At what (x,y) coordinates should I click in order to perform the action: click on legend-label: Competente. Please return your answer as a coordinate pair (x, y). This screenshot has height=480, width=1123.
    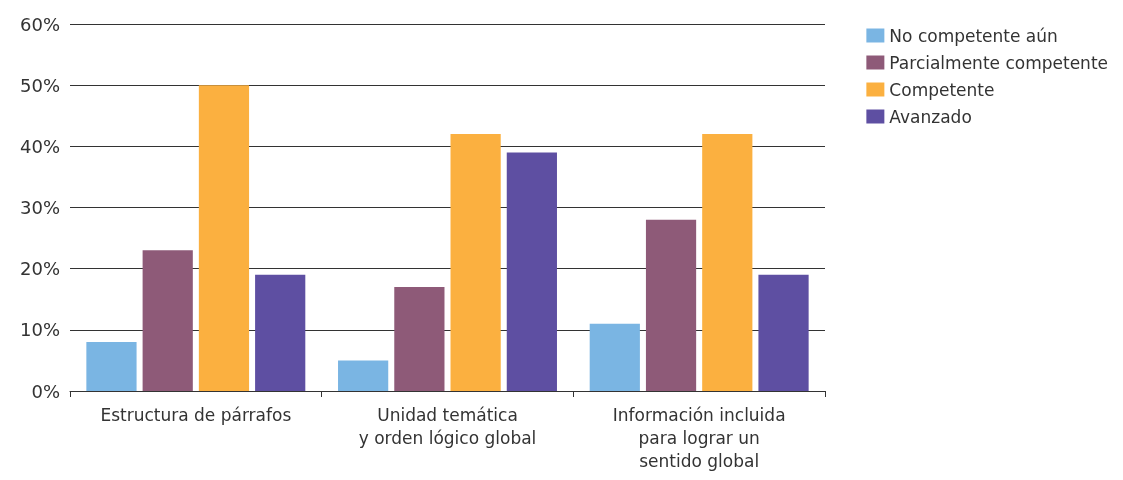
    Looking at the image, I should click on (942, 89).